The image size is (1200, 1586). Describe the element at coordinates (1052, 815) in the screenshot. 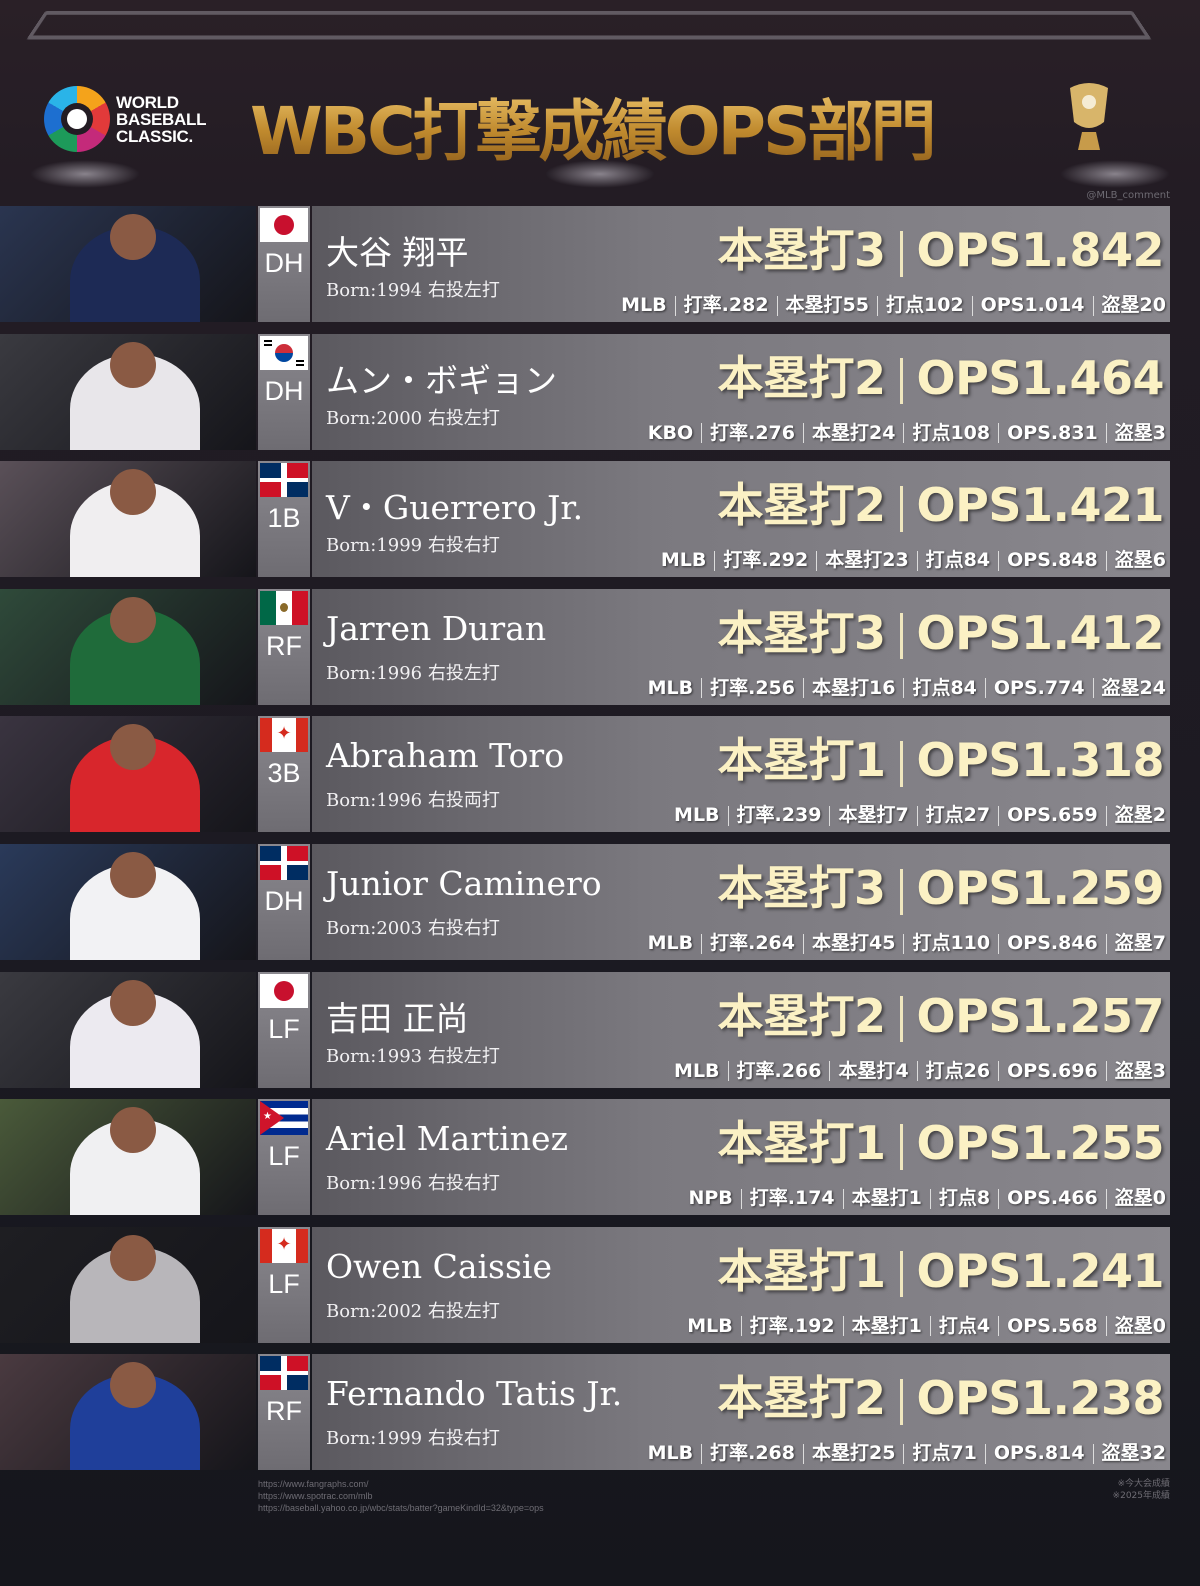

I see `stat-item: OPS.659` at that location.